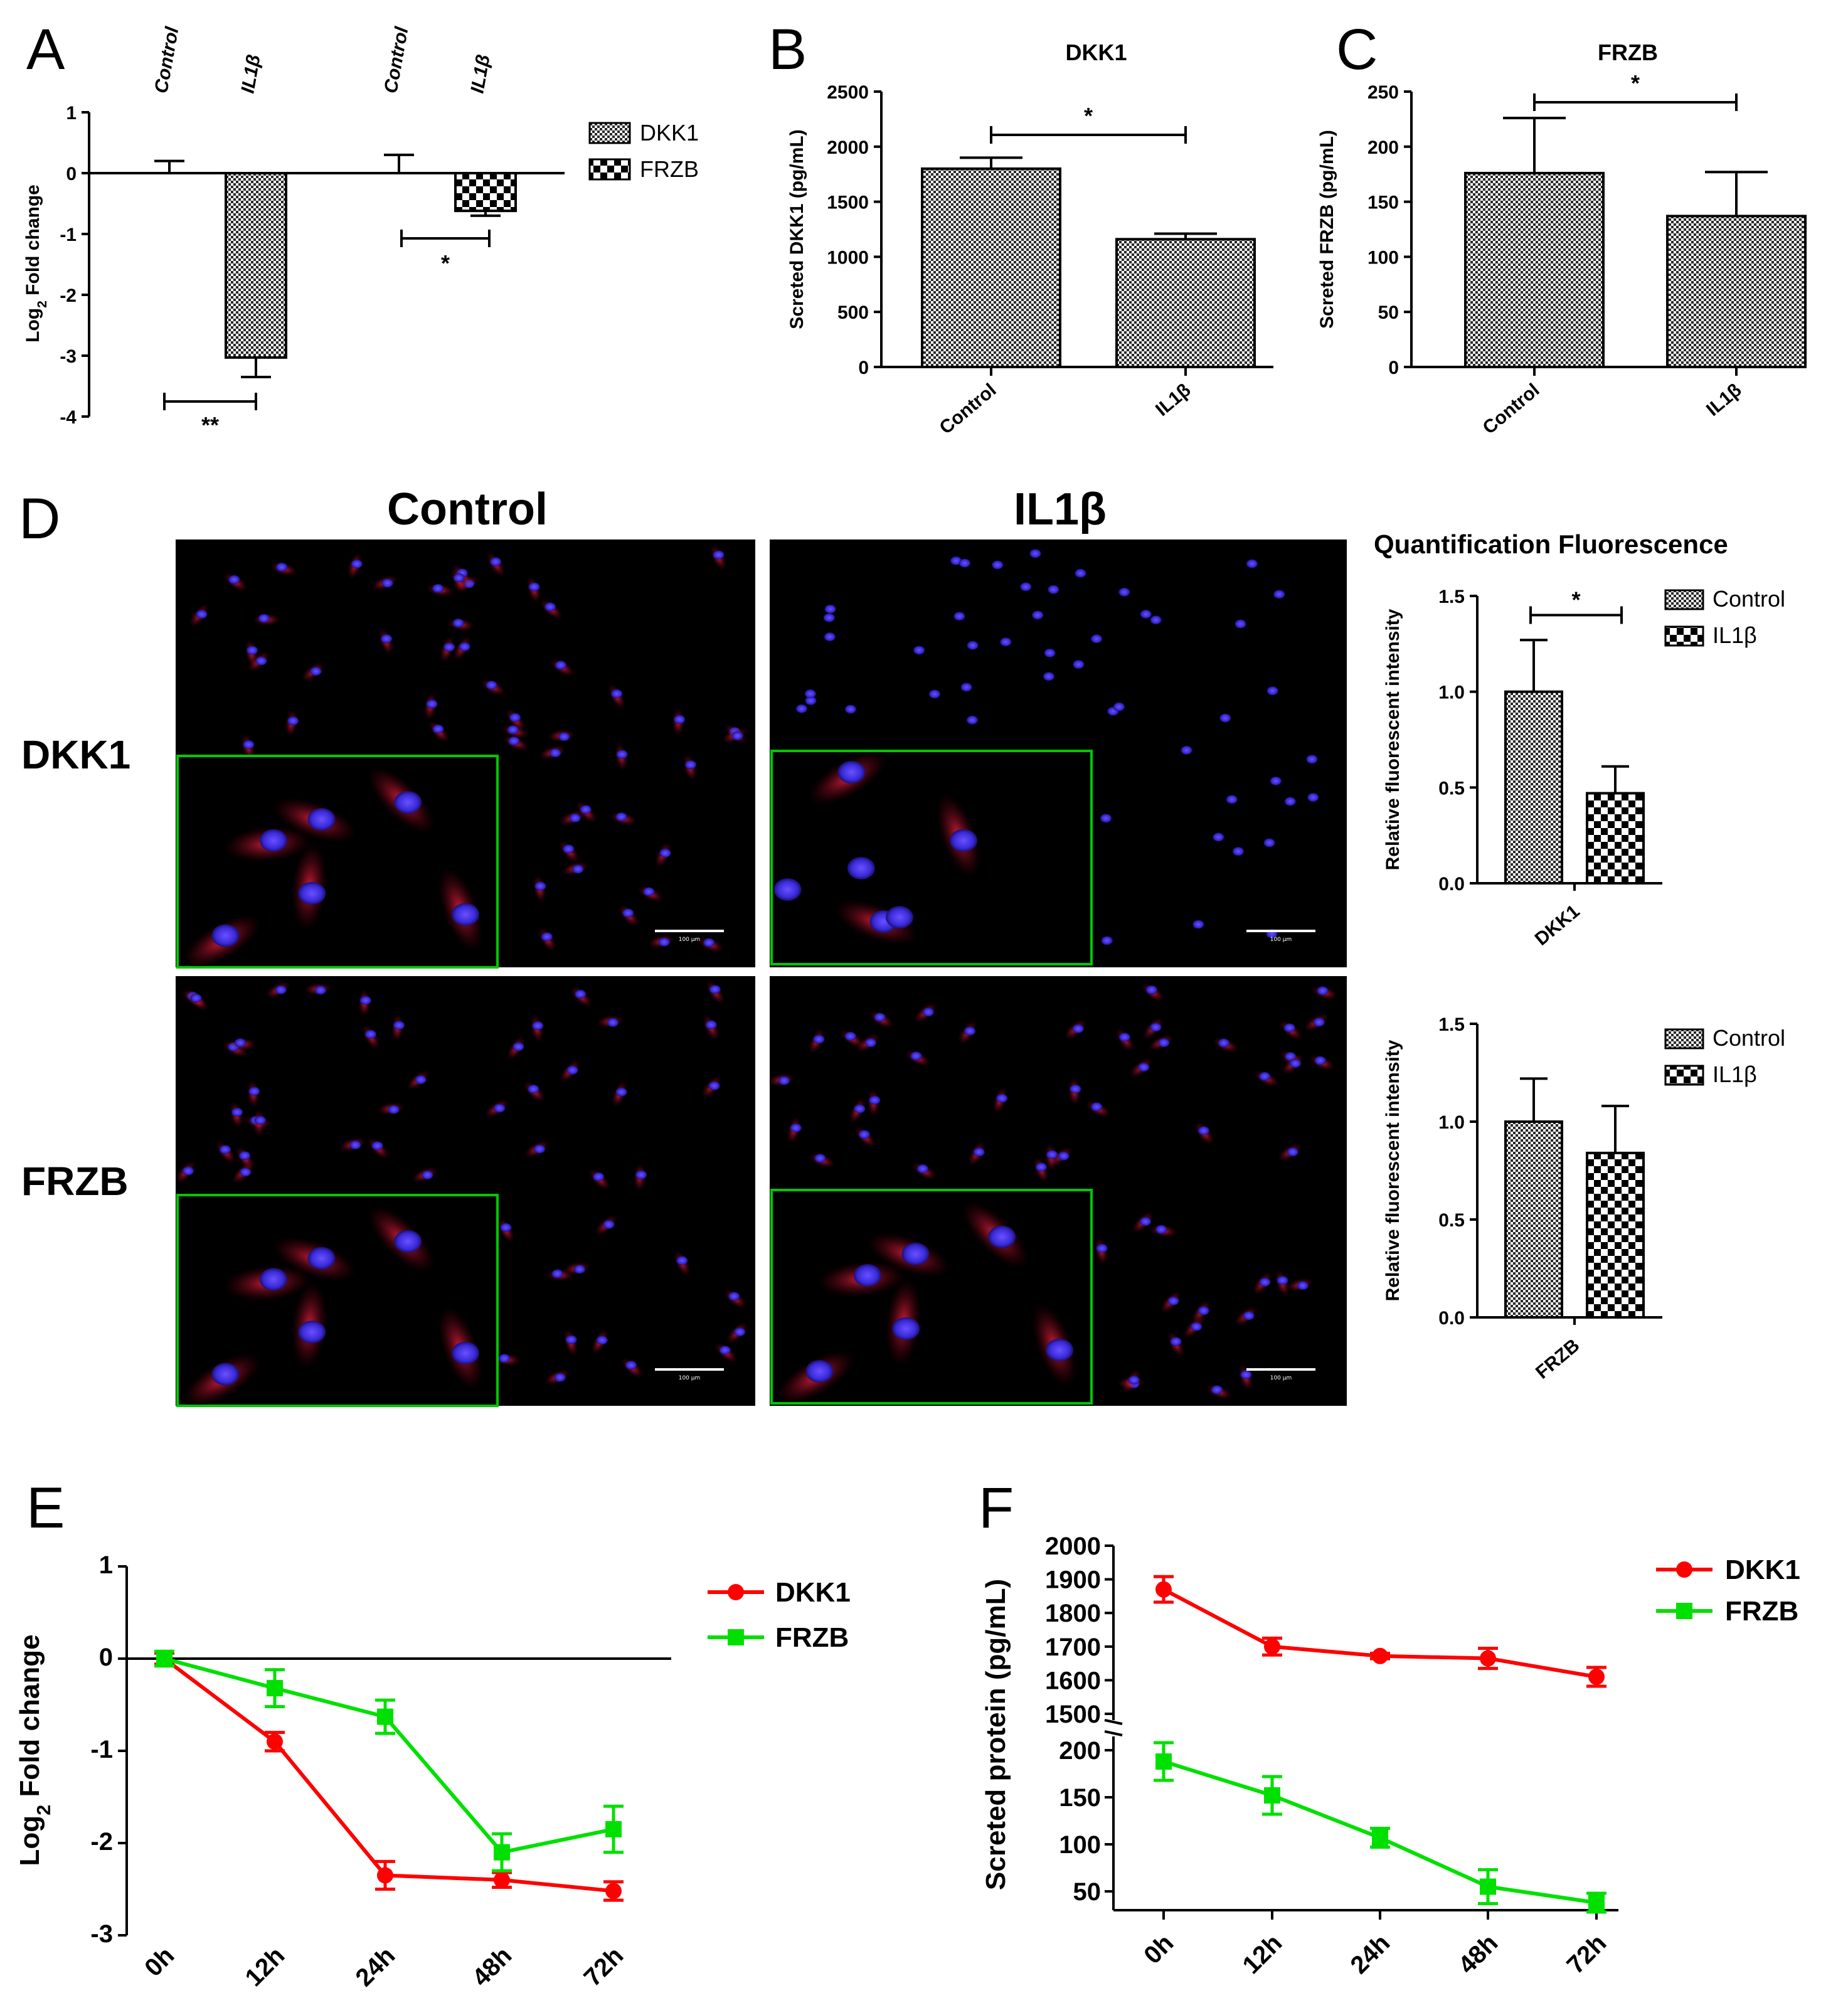  Describe the element at coordinates (1073, 1546) in the screenshot. I see `y-tick-label: 2000` at that location.